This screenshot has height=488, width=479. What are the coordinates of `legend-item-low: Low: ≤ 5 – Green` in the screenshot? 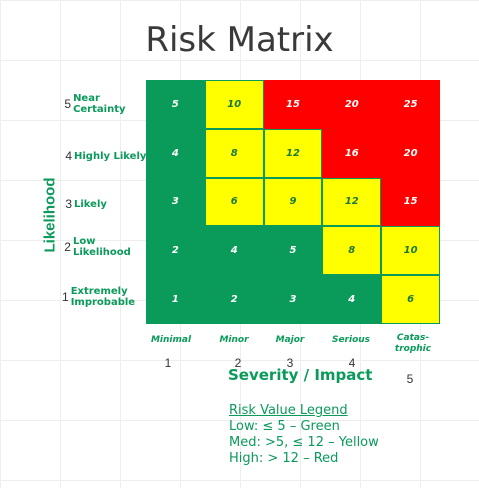 It's located at (284, 426).